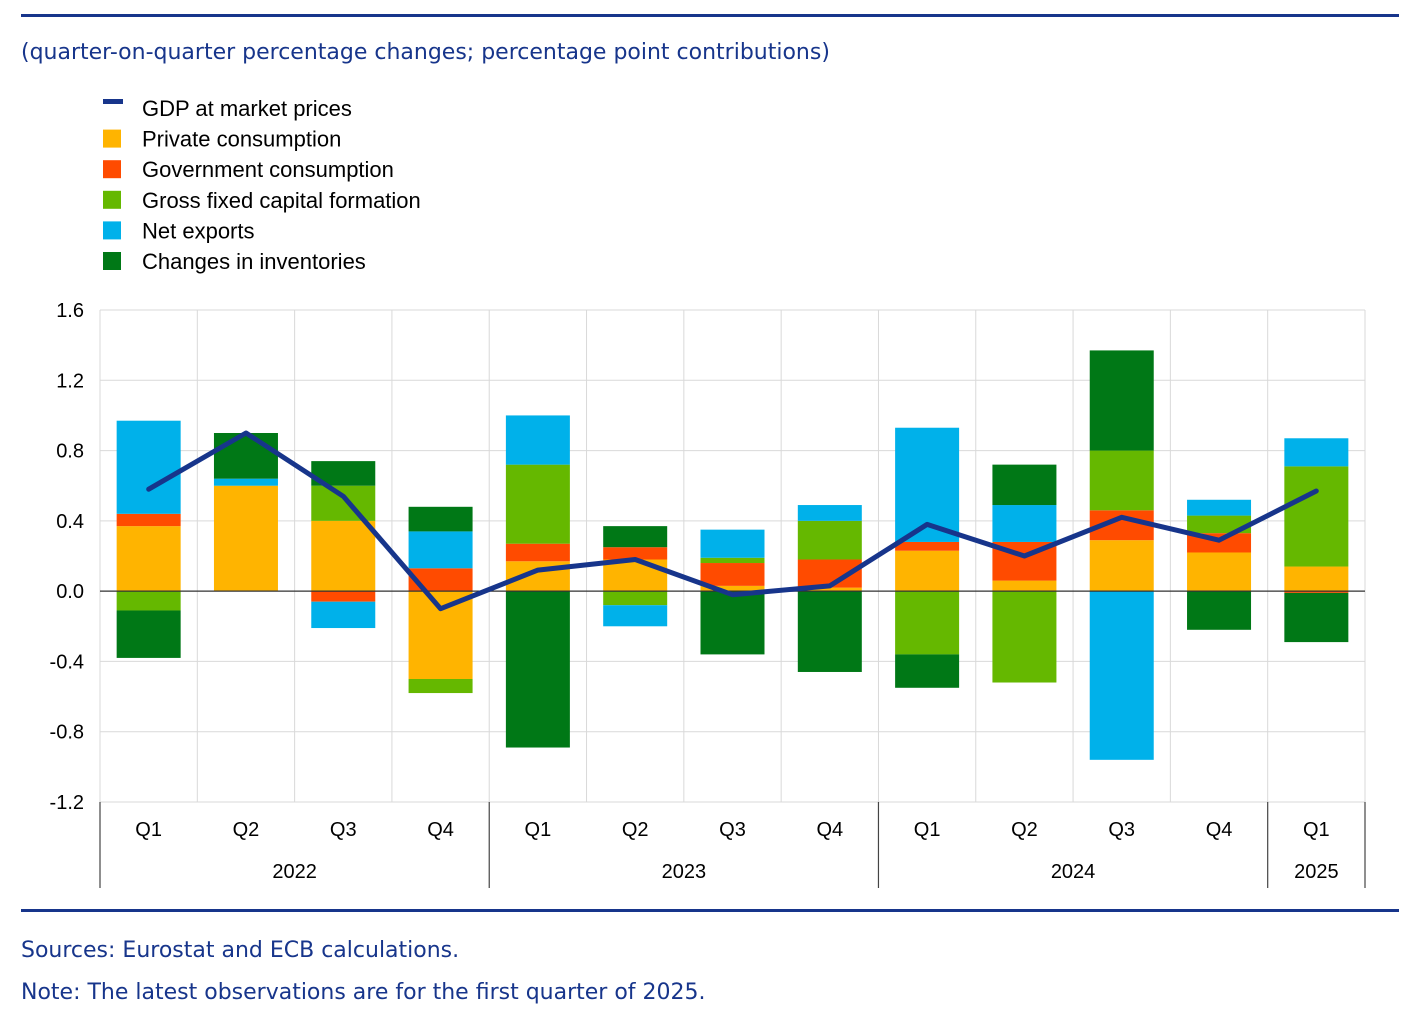 This screenshot has width=1428, height=1019. I want to click on y-tick-label: 0.4, so click(70, 522).